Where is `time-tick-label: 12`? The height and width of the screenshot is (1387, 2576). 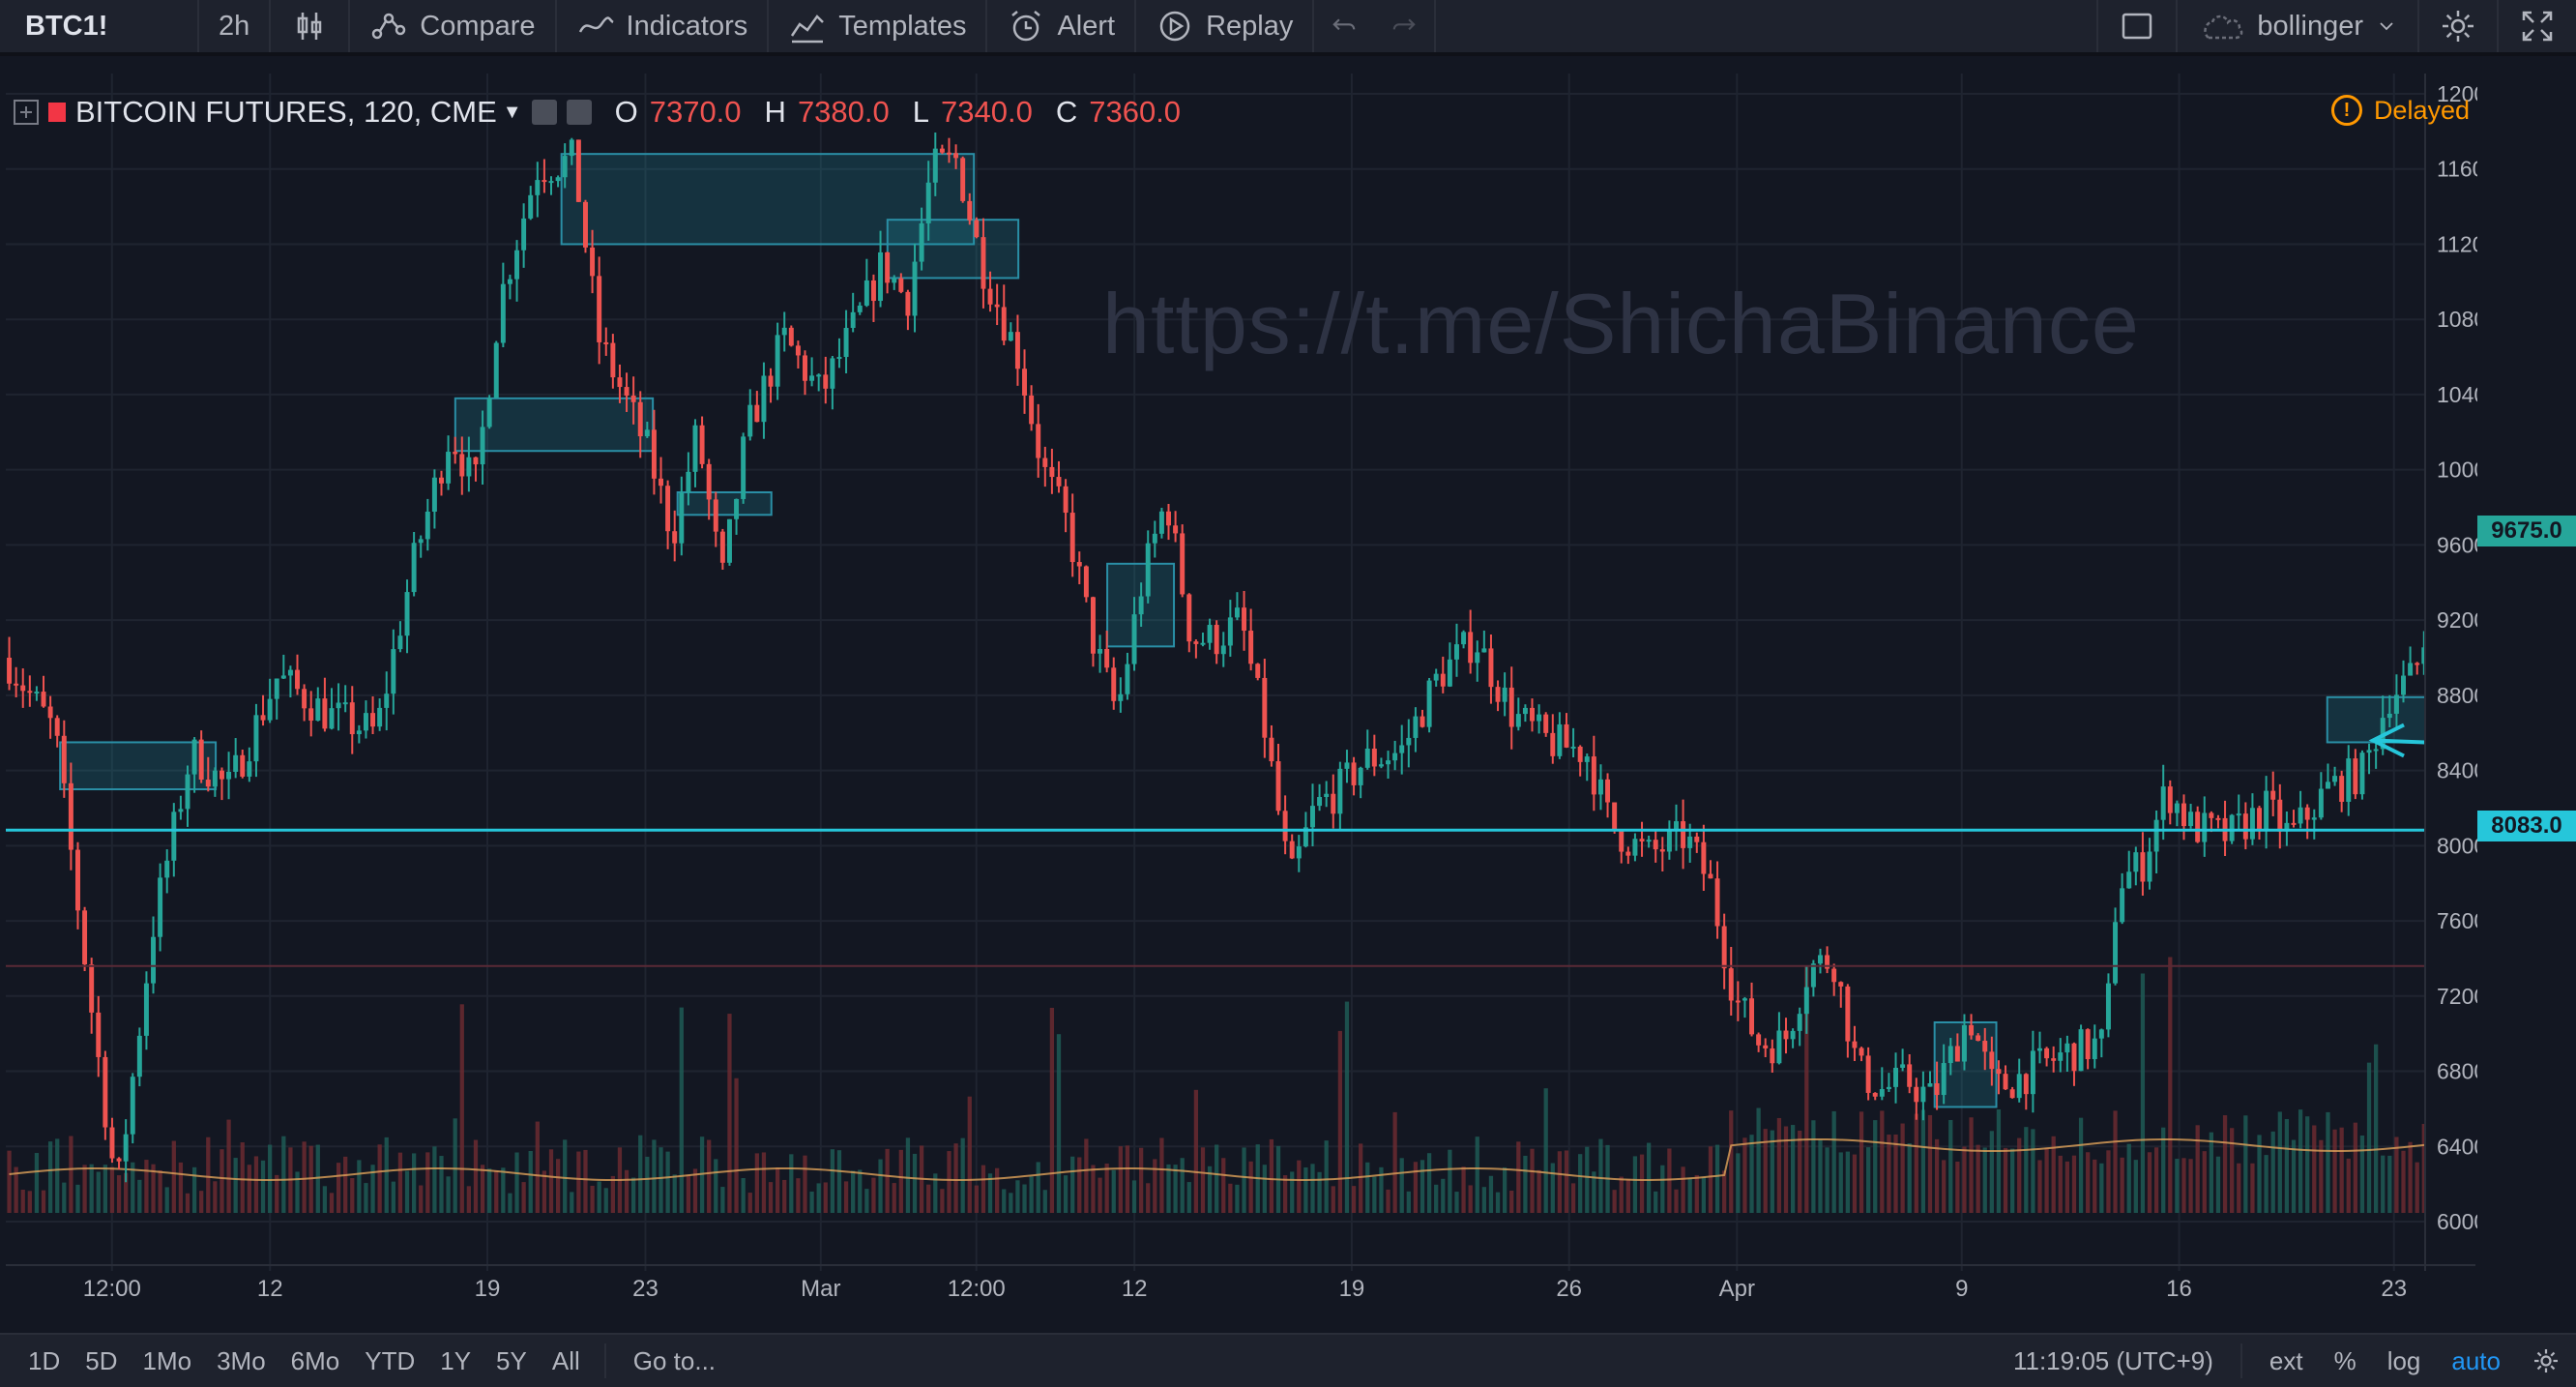
time-tick-label: 12 is located at coordinates (270, 1289).